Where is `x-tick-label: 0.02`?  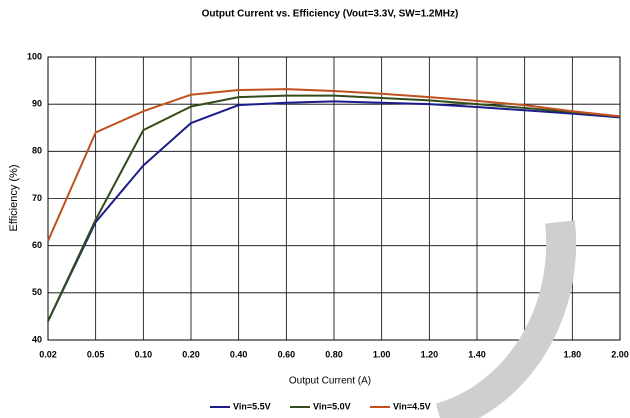 x-tick-label: 0.02 is located at coordinates (48, 354).